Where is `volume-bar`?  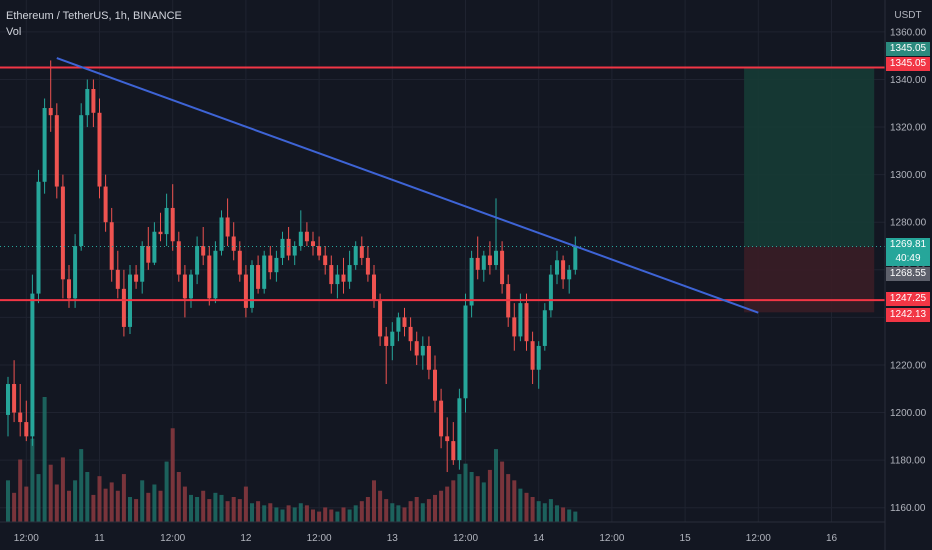
volume-bar is located at coordinates (386, 510).